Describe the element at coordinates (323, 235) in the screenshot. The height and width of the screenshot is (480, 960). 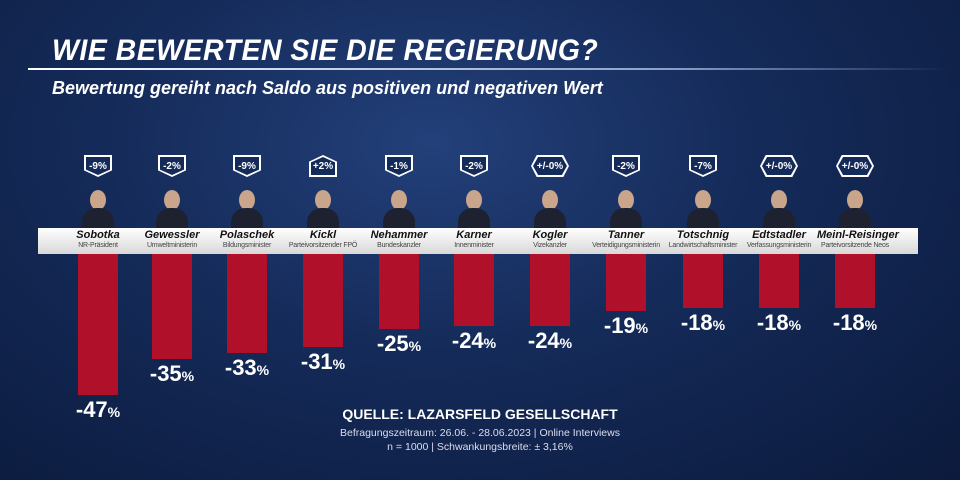
I see `person-name: Kickl` at that location.